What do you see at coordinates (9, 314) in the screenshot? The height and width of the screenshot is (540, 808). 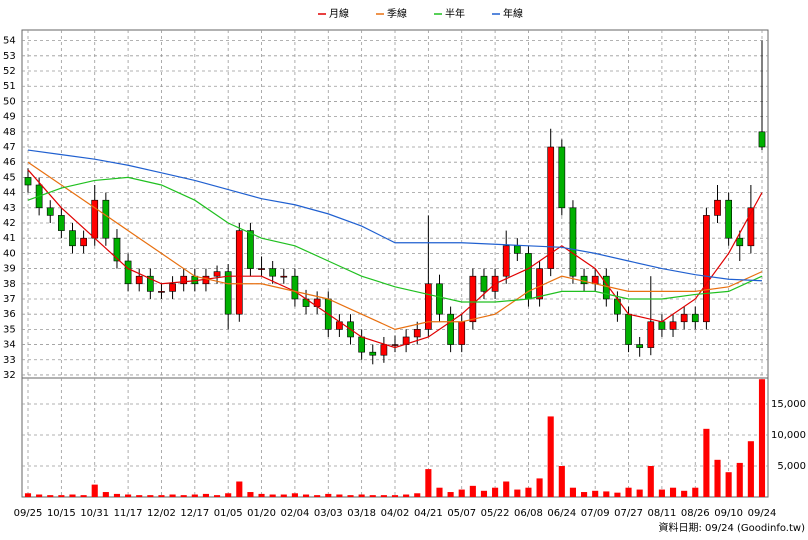 I see `y-tick-label: 36` at bounding box center [9, 314].